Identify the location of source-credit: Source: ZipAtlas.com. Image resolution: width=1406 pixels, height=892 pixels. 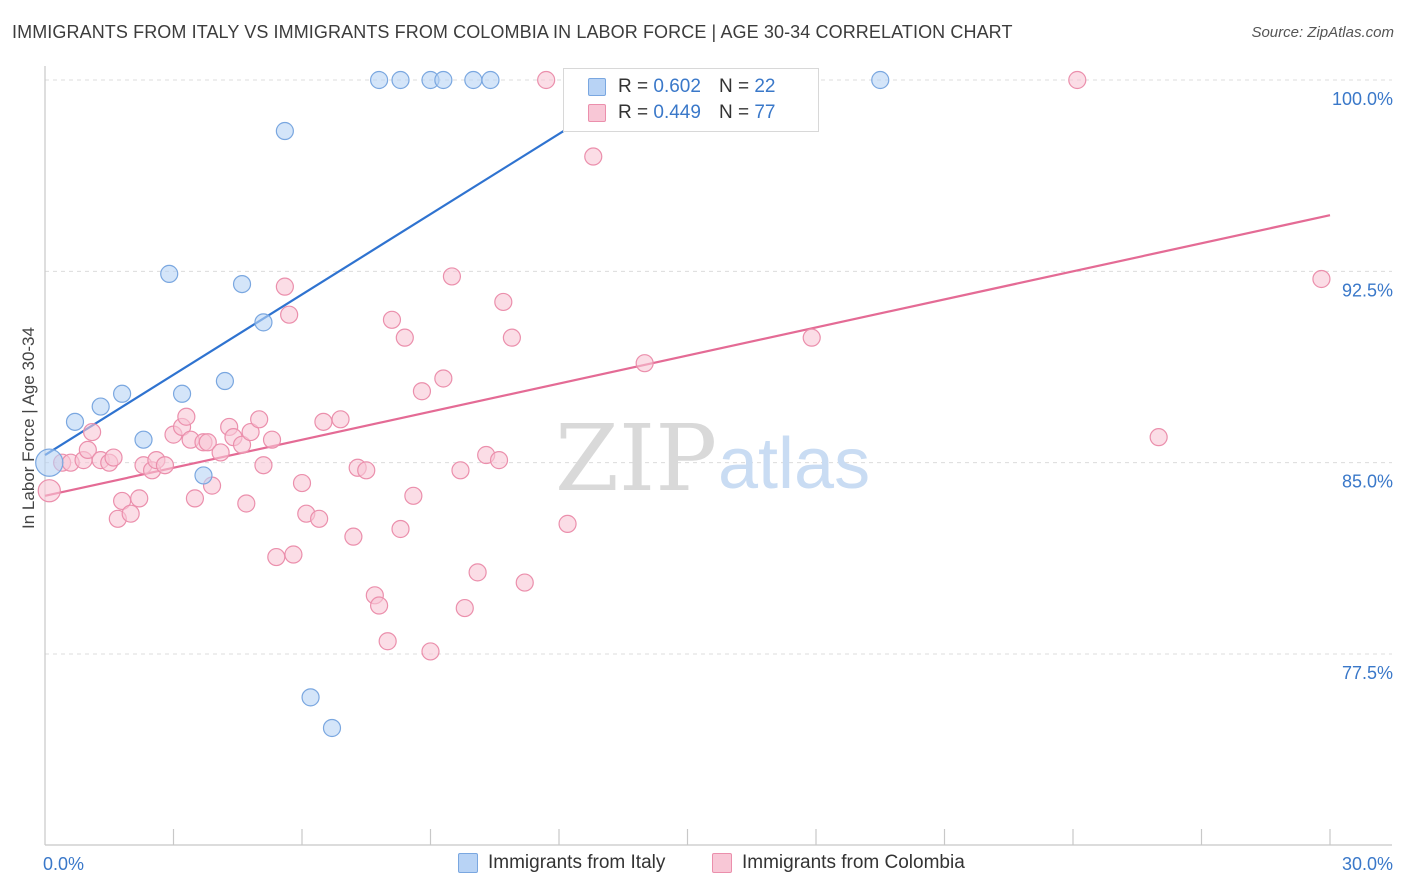
(1322, 32).